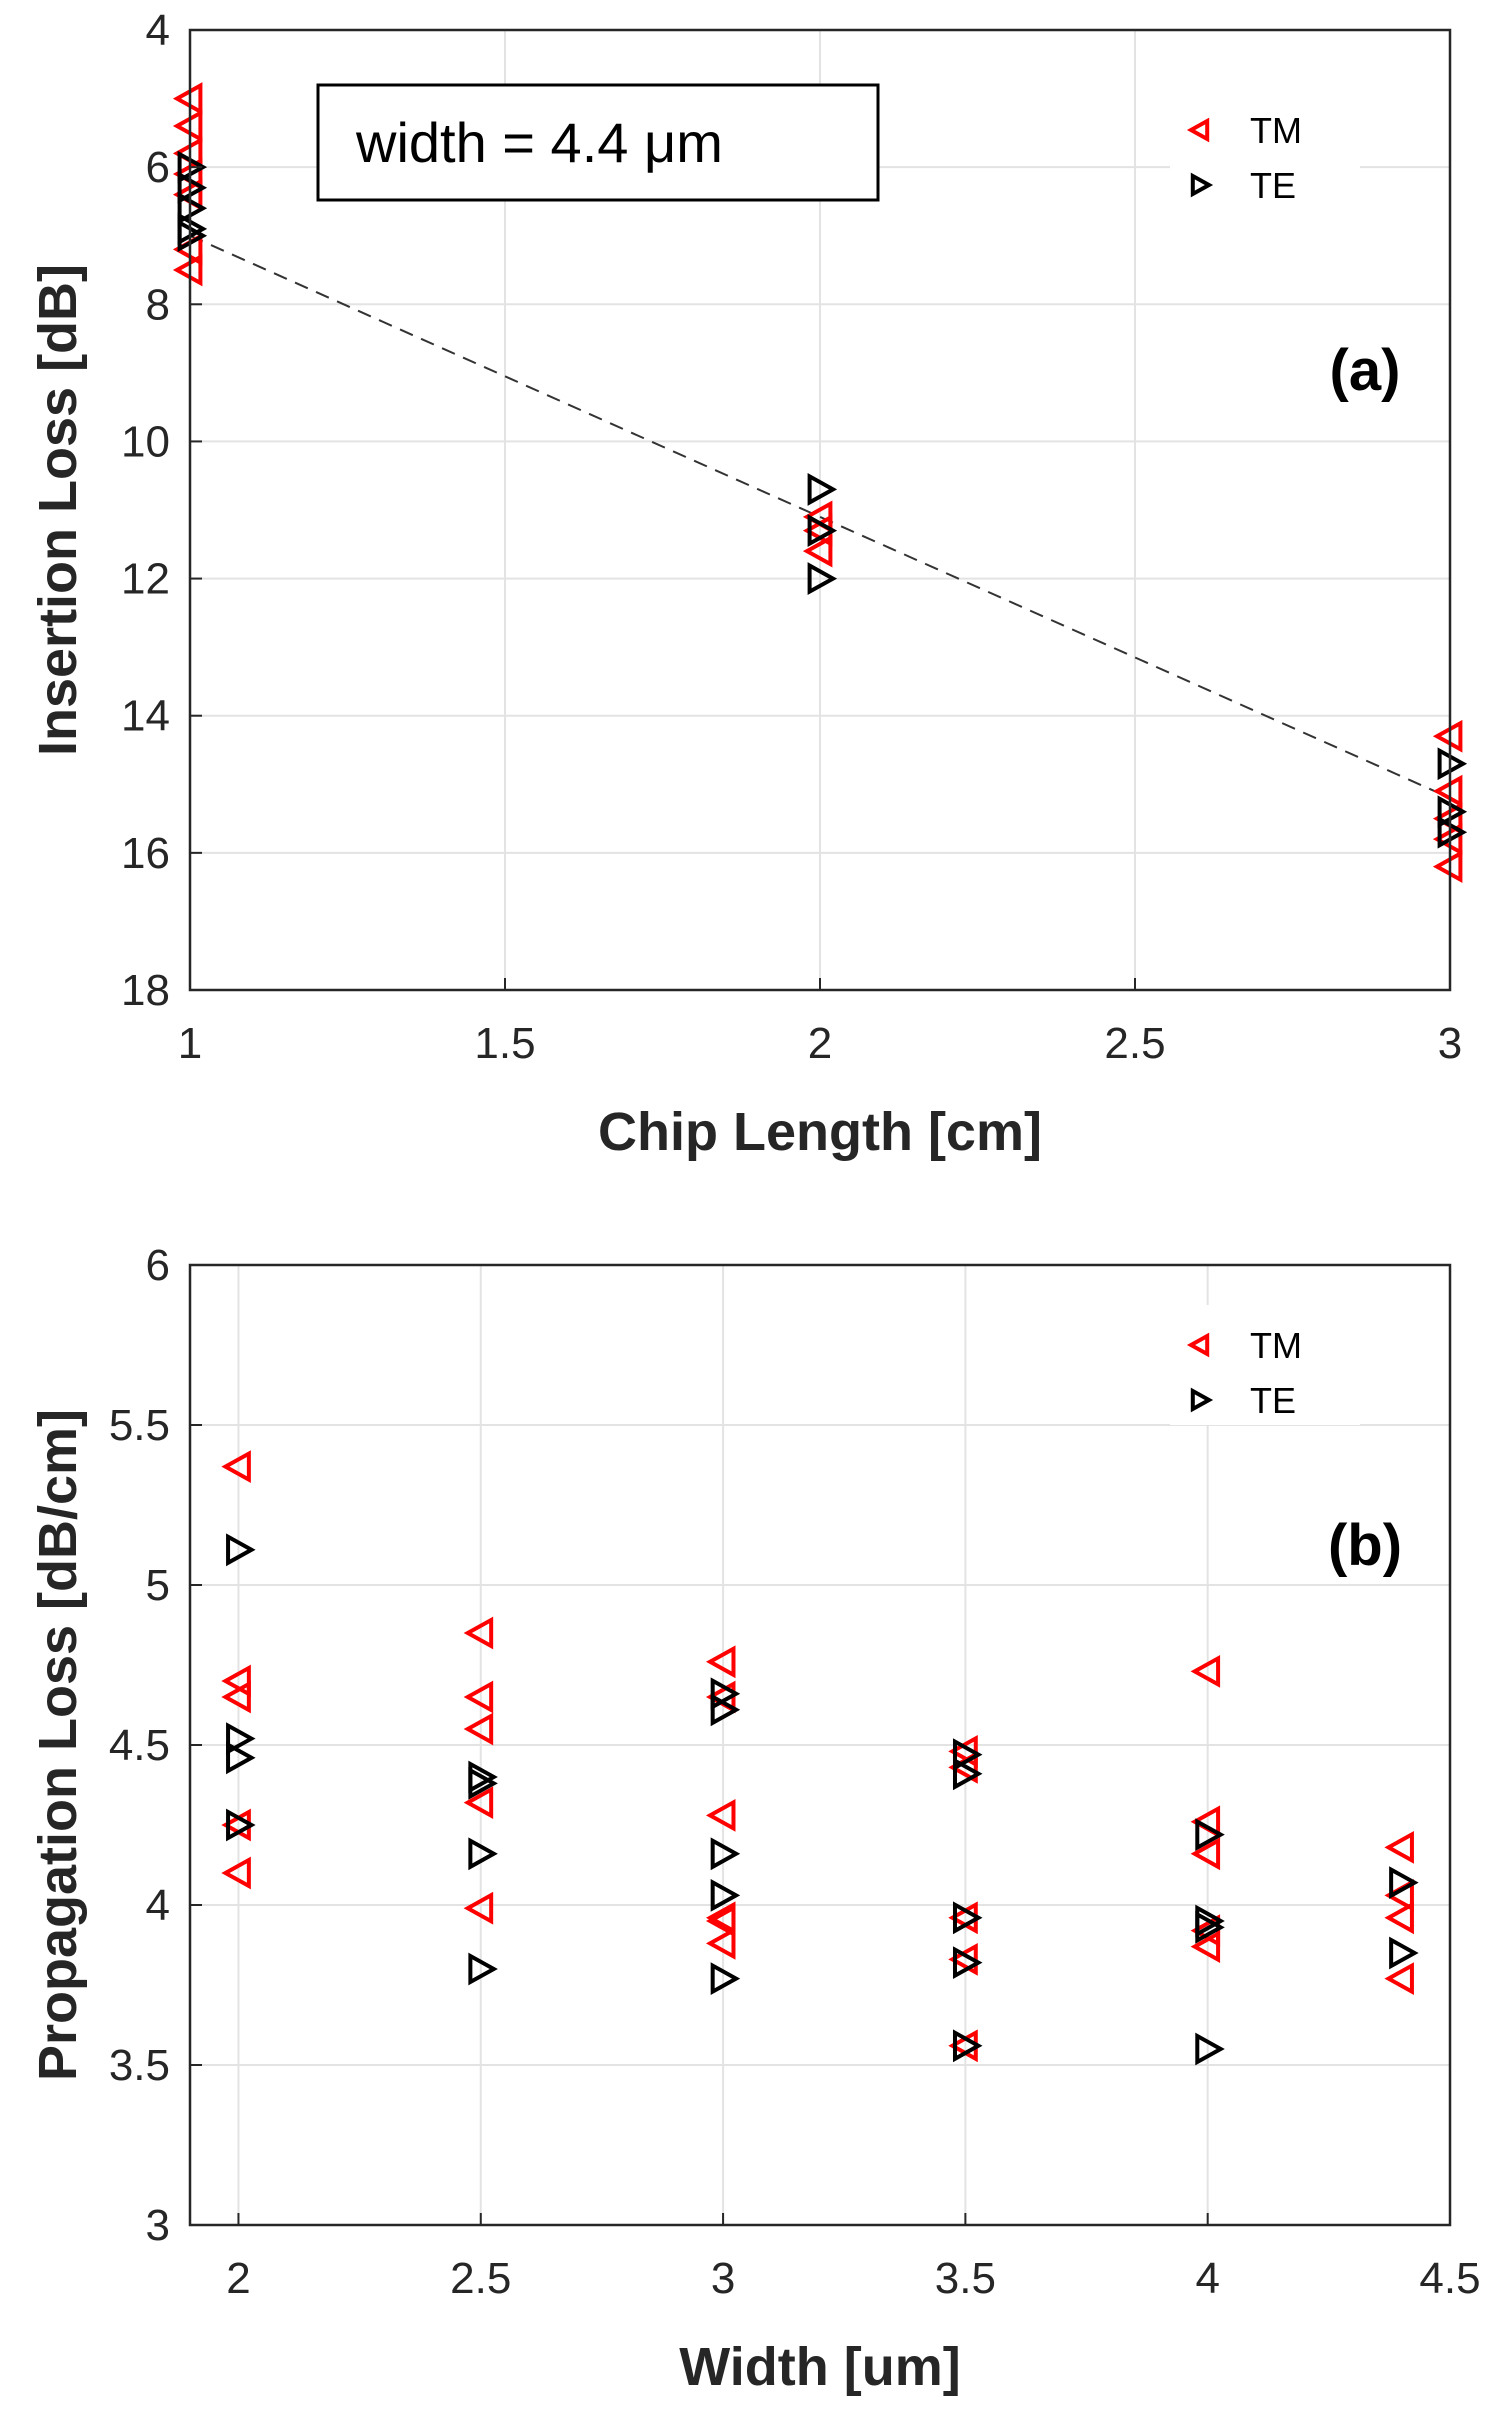  Describe the element at coordinates (1198, 130) in the screenshot. I see `chart-a-legend-marker-tm` at that location.